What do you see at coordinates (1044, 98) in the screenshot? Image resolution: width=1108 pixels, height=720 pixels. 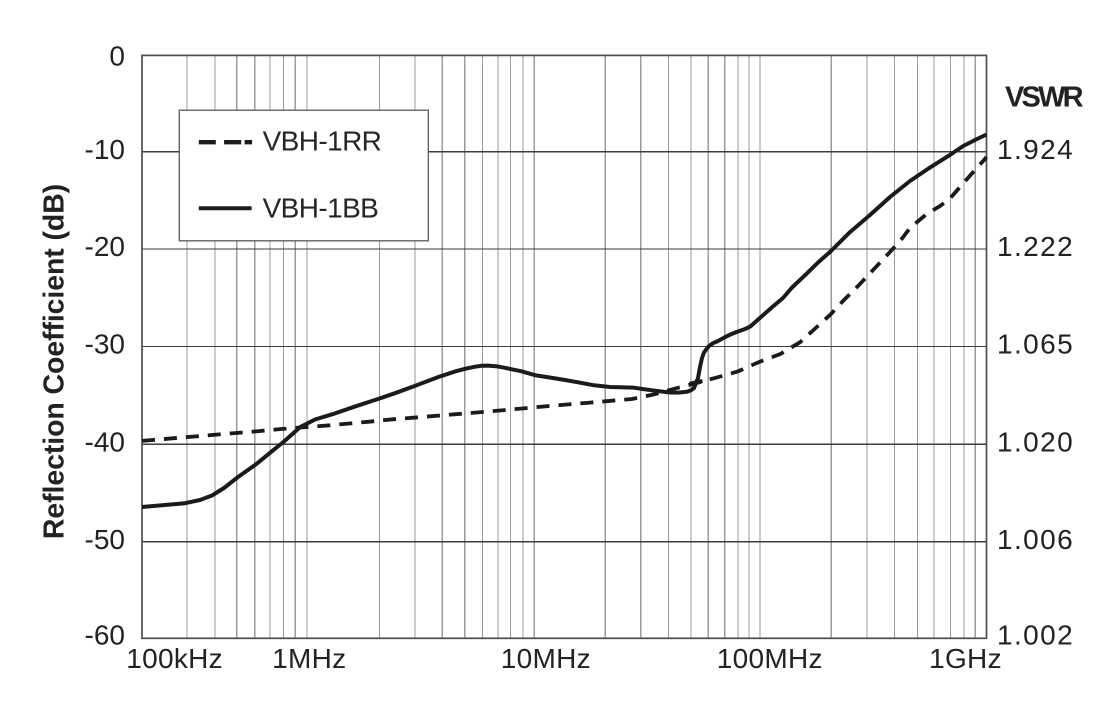 I see `svg-text: VSWR` at bounding box center [1044, 98].